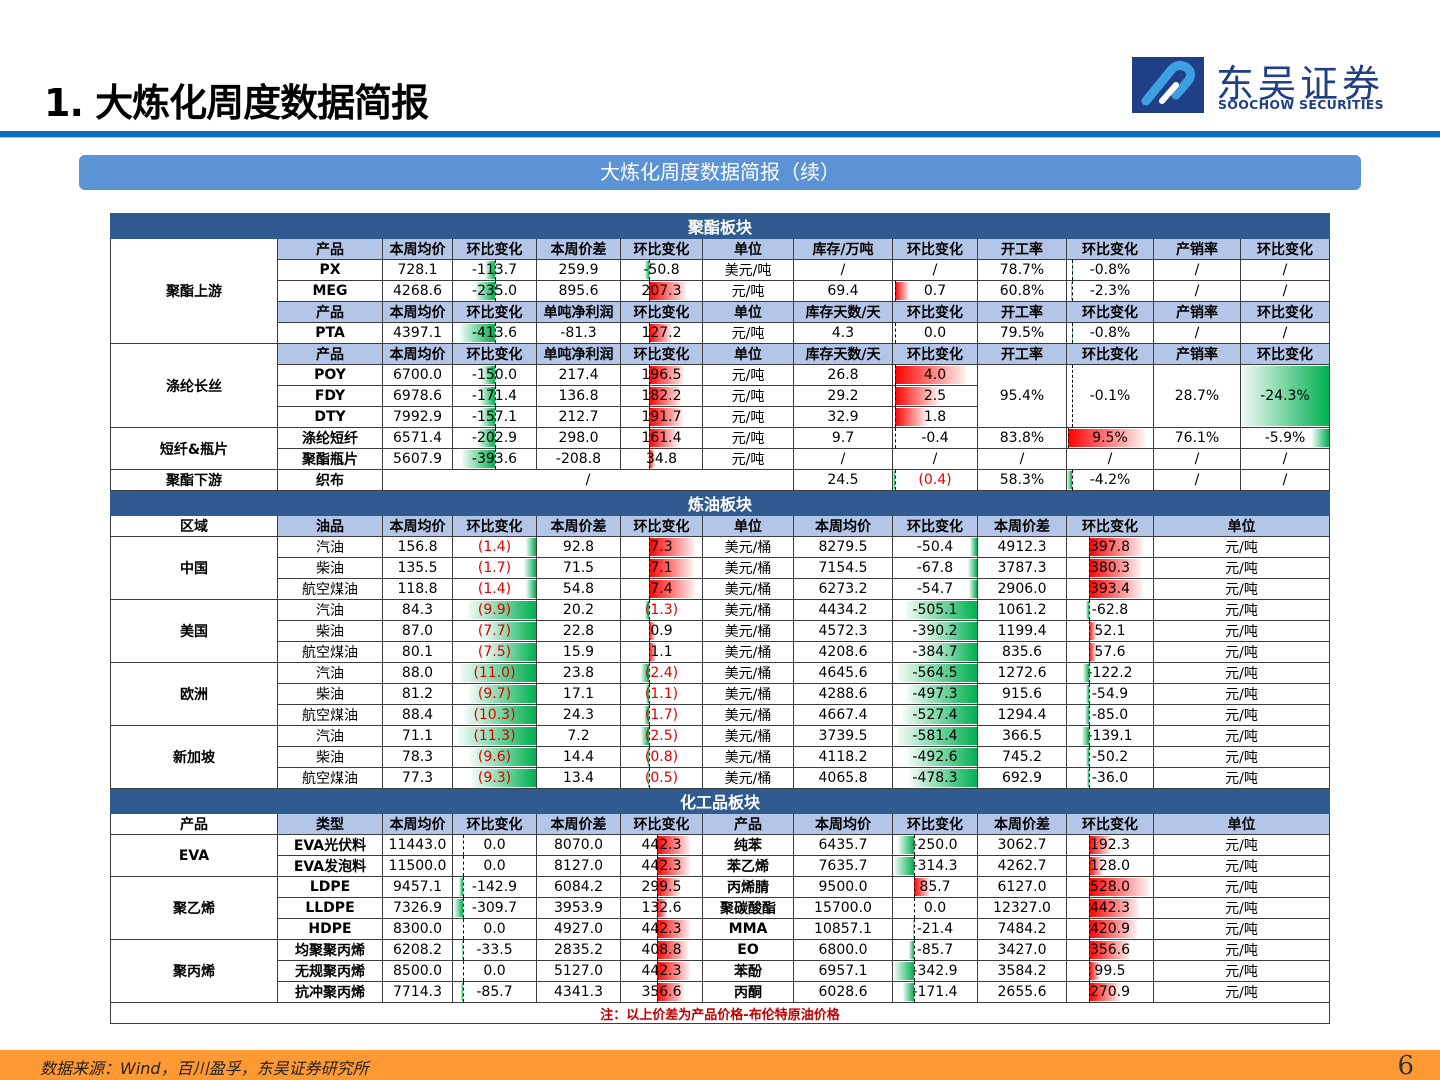 This screenshot has height=1080, width=1440. What do you see at coordinates (330, 291) in the screenshot?
I see `cell-value: MEG` at bounding box center [330, 291].